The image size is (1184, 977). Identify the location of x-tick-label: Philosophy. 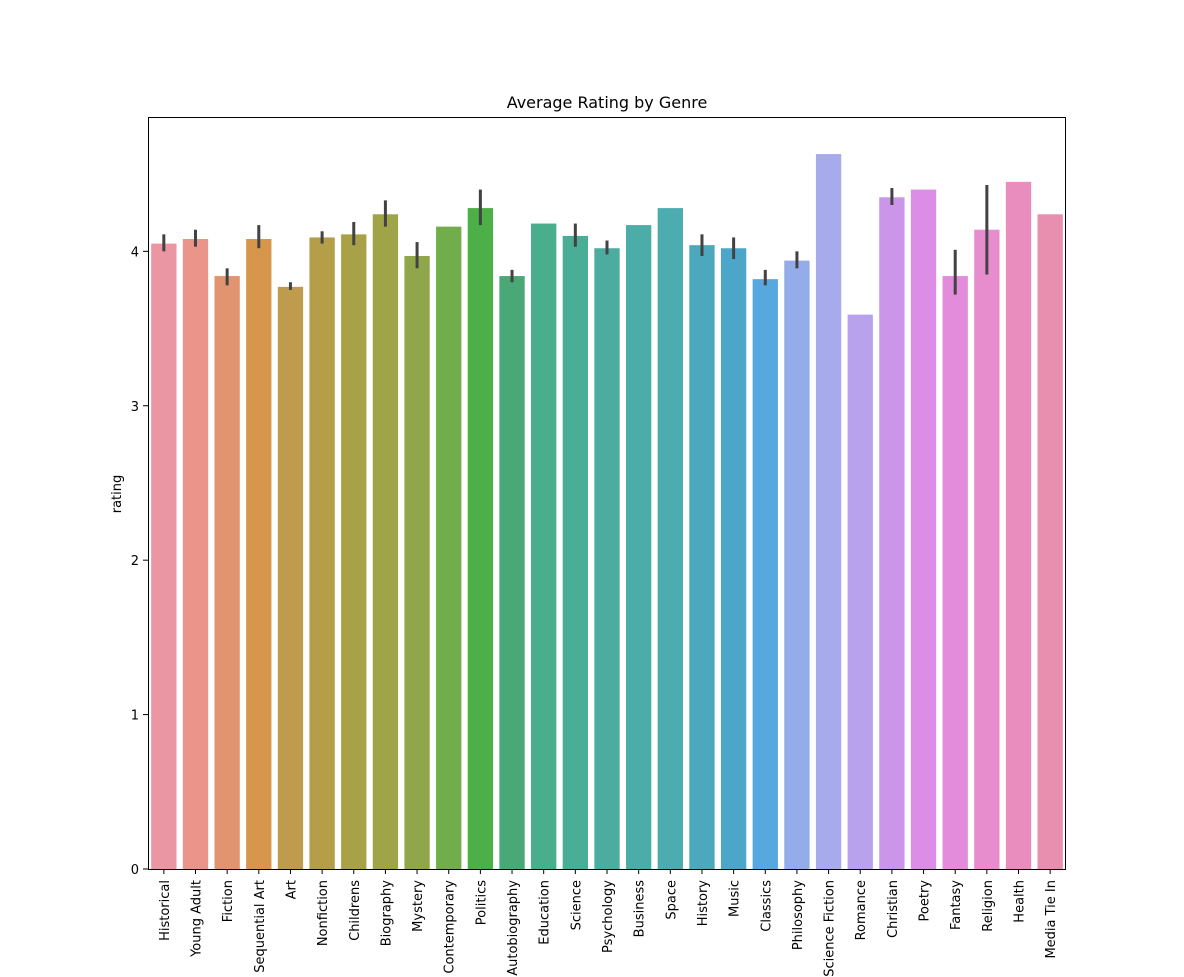
(798, 915).